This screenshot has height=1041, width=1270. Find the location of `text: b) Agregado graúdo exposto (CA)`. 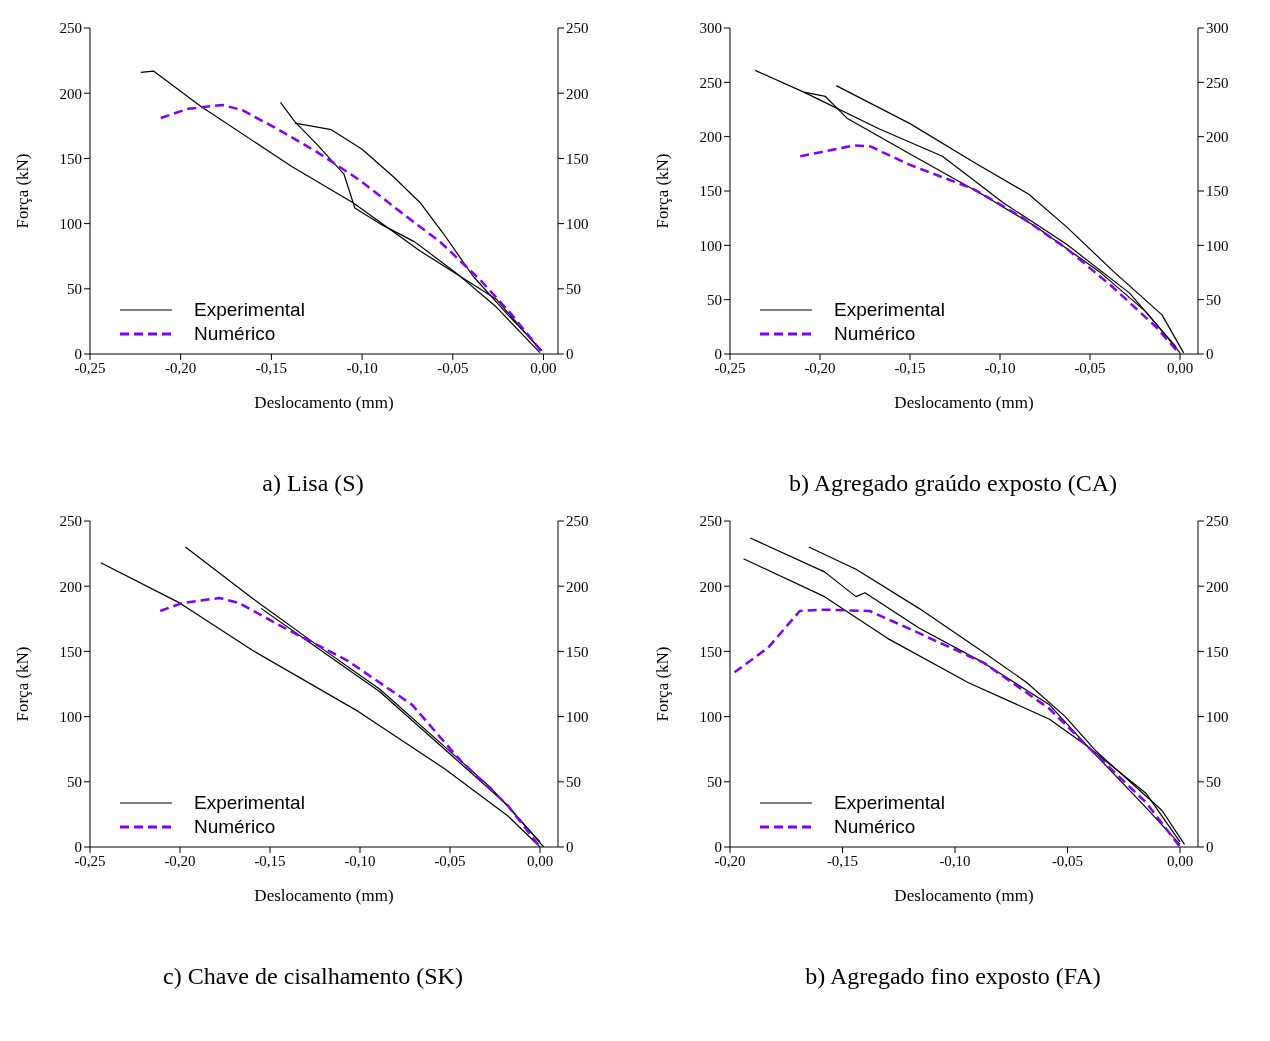

text: b) Agregado graúdo exposto (CA) is located at coordinates (953, 483).